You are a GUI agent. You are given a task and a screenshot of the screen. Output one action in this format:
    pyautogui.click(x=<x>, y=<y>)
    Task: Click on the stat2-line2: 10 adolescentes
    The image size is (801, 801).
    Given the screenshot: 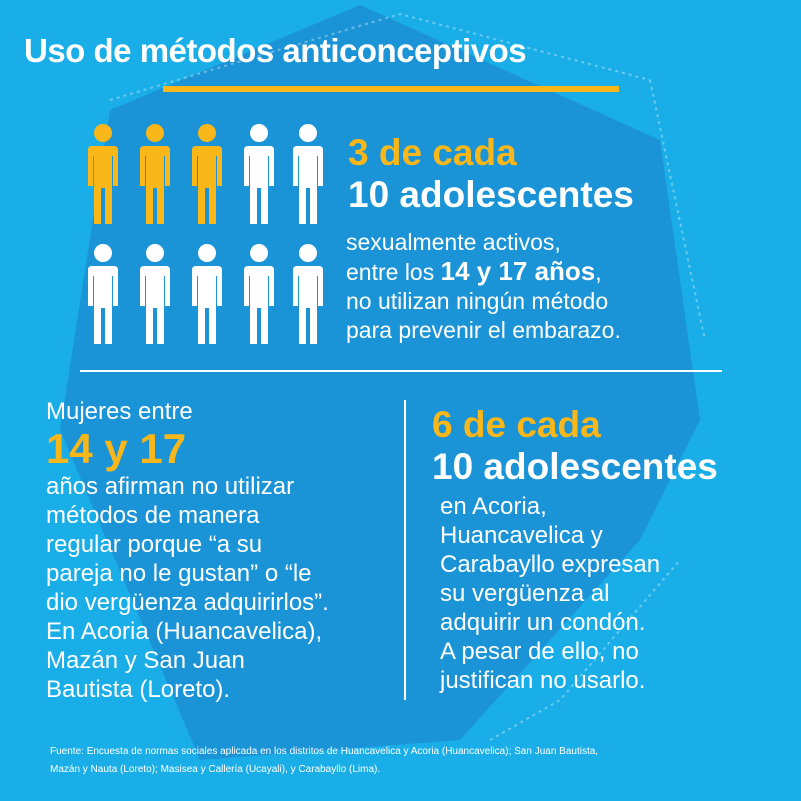 What is the action you would take?
    pyautogui.click(x=575, y=466)
    